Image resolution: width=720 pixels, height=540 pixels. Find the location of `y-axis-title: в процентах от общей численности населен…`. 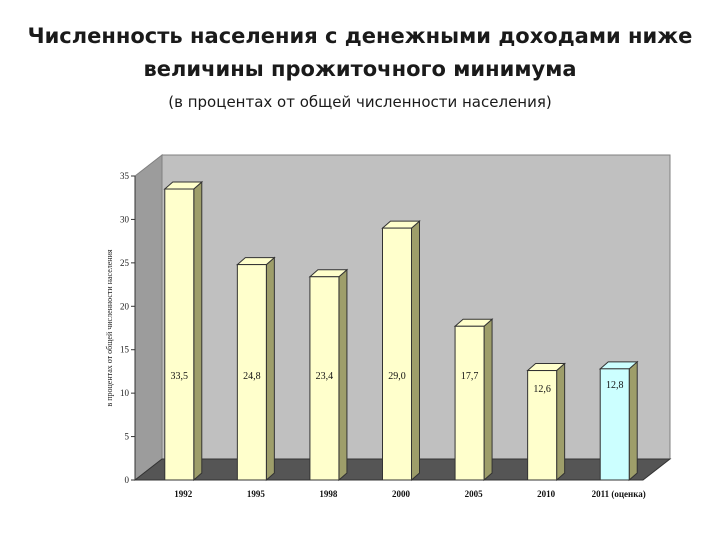

y-axis-title: в процентах от общей численности населен… is located at coordinates (109, 327).